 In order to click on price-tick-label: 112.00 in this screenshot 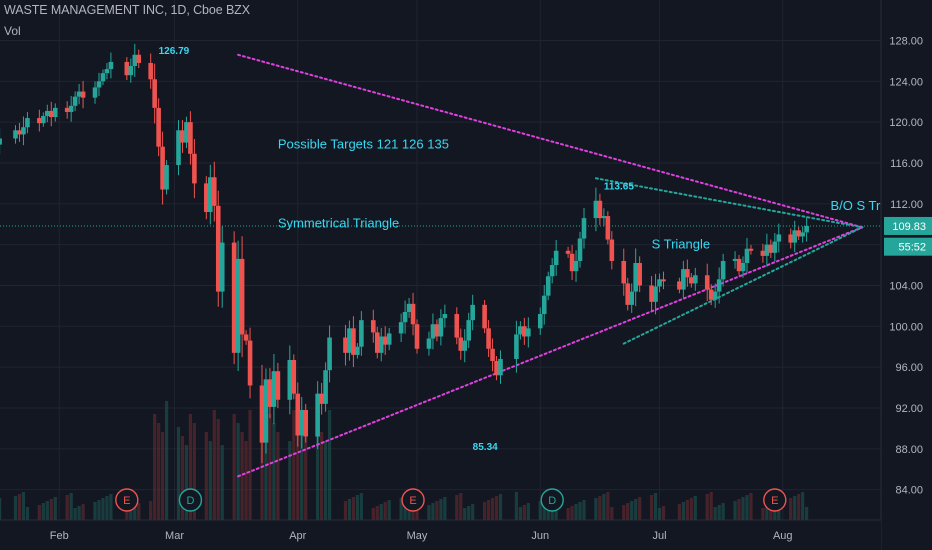, I will do `click(906, 205)`.